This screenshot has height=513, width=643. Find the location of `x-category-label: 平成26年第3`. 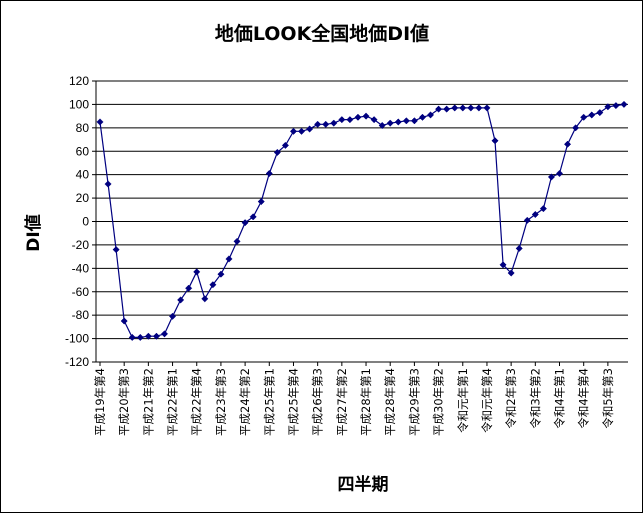

x-category-label: 平成26年第3 is located at coordinates (318, 402).